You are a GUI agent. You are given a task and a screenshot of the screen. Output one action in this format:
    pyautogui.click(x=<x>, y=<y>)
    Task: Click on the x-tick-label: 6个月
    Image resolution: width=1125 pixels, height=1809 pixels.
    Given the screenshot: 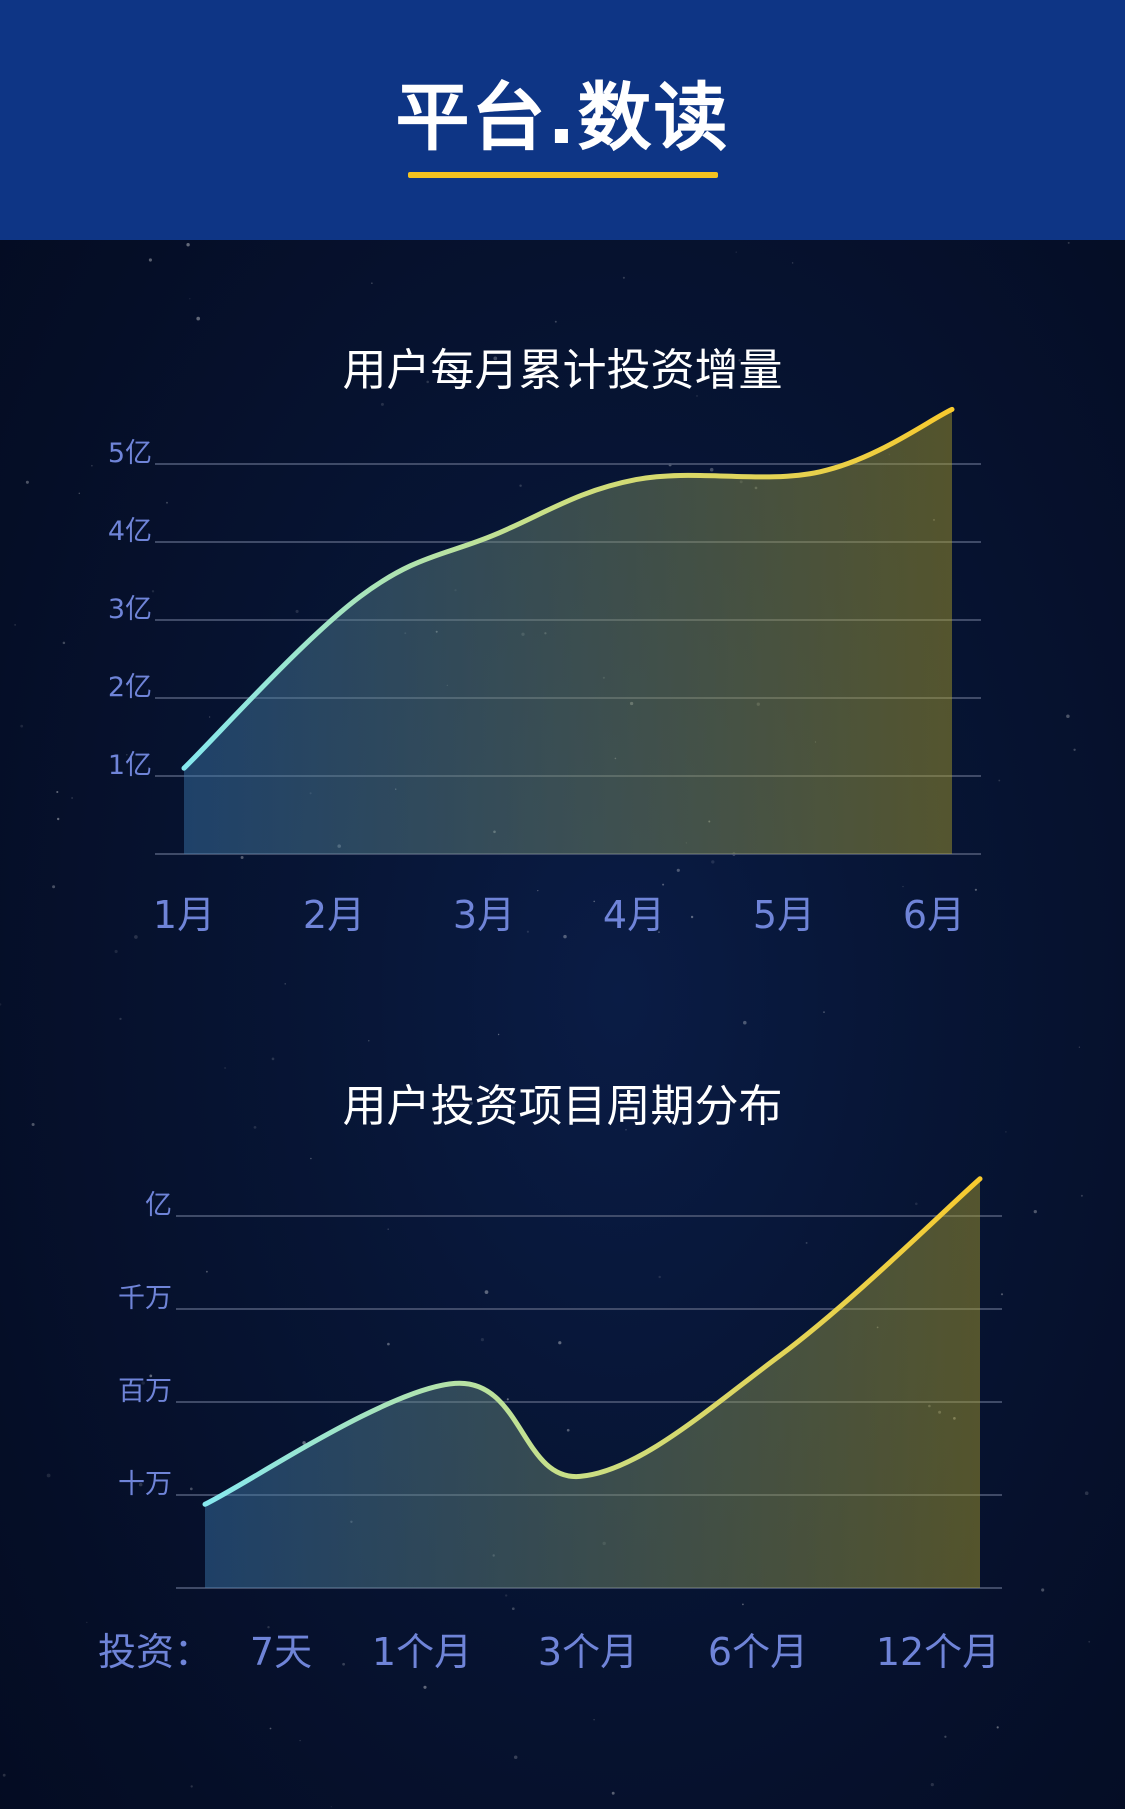 What is the action you would take?
    pyautogui.click(x=758, y=1652)
    